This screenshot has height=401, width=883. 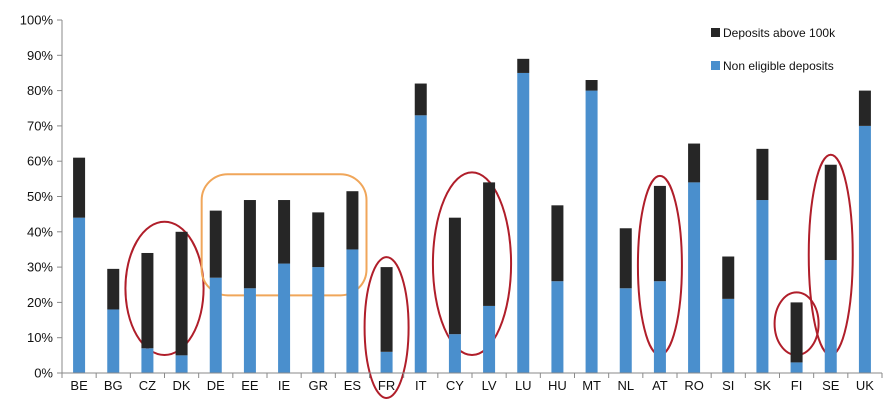 I want to click on x-tick-label-lu: LU, so click(x=523, y=385).